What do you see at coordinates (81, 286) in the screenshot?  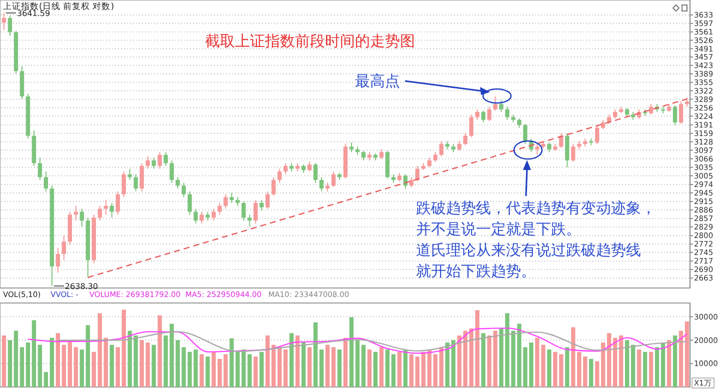 I see `annotation: 2638.30` at bounding box center [81, 286].